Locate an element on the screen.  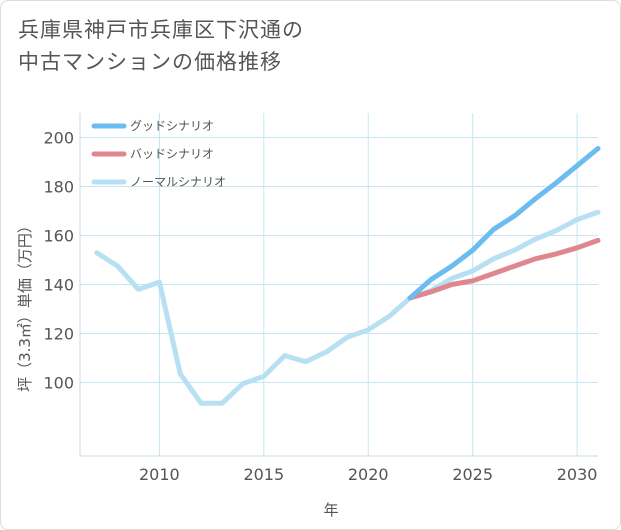
chart-title: 兵庫県神戸市兵庫区下沢通の 中古マンションの価格推移 is located at coordinates (298, 46).